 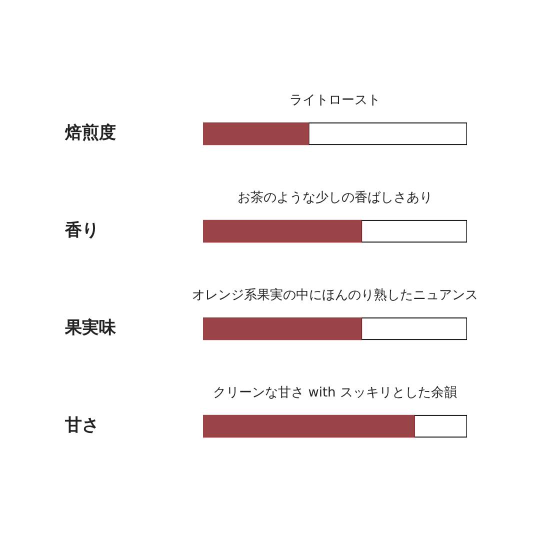 I want to click on annotation: オレンジ系果実の中にほんのり熟したニュアンス, so click(x=335, y=295).